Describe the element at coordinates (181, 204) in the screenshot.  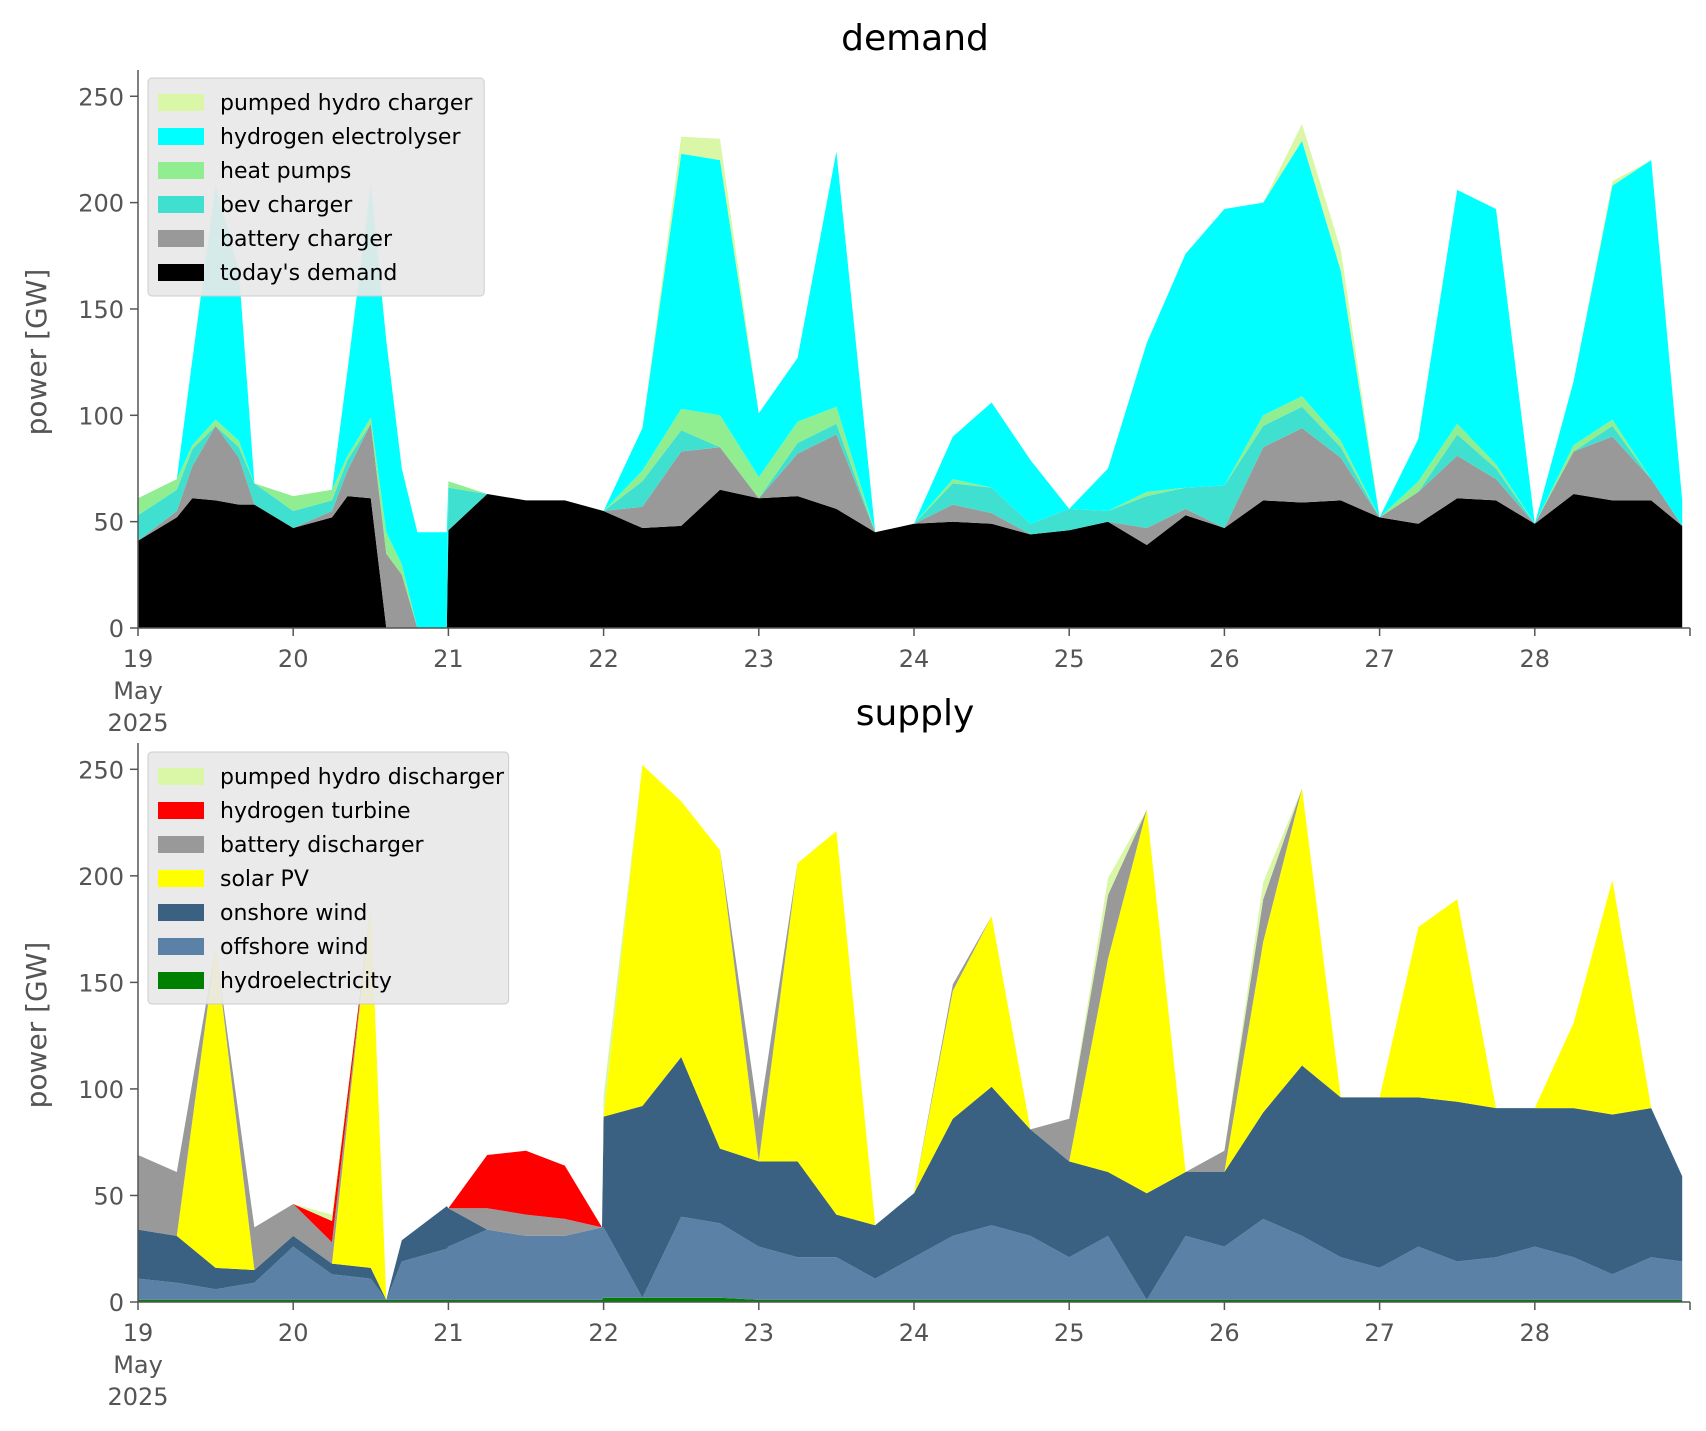
I see `legend-swatch-bev-charger` at that location.